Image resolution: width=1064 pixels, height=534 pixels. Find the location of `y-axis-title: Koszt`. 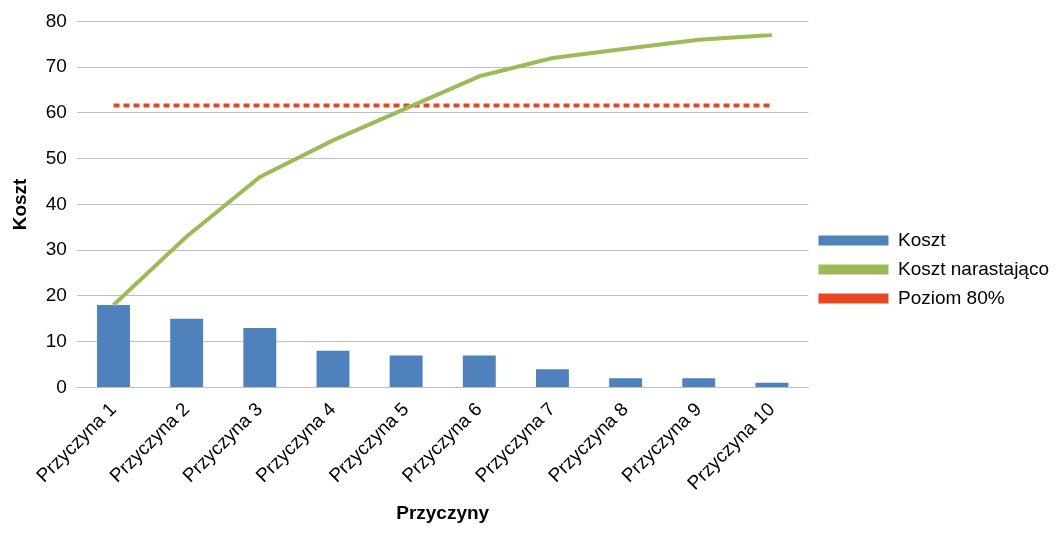

y-axis-title: Koszt is located at coordinates (19, 204).